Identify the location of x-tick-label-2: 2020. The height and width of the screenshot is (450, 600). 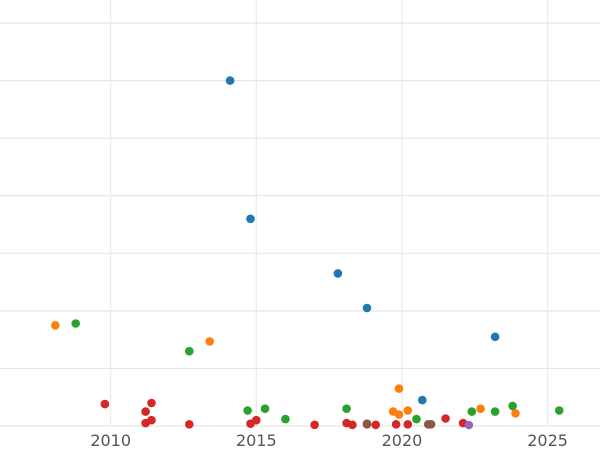
(402, 440).